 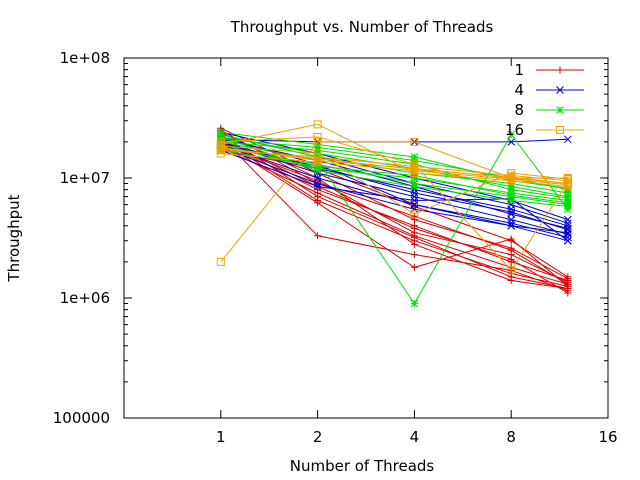 I want to click on y-axis-label: Throughput, so click(x=14, y=238).